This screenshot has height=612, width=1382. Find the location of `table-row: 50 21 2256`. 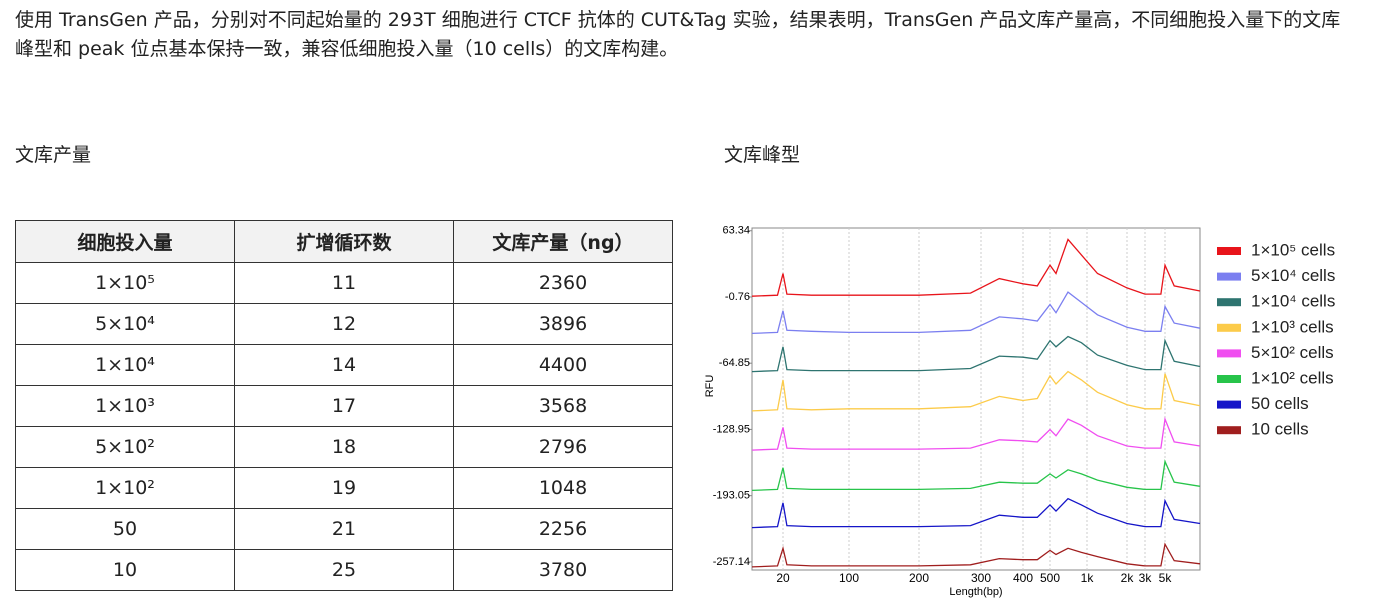

table-row: 50 21 2256 is located at coordinates (344, 529).